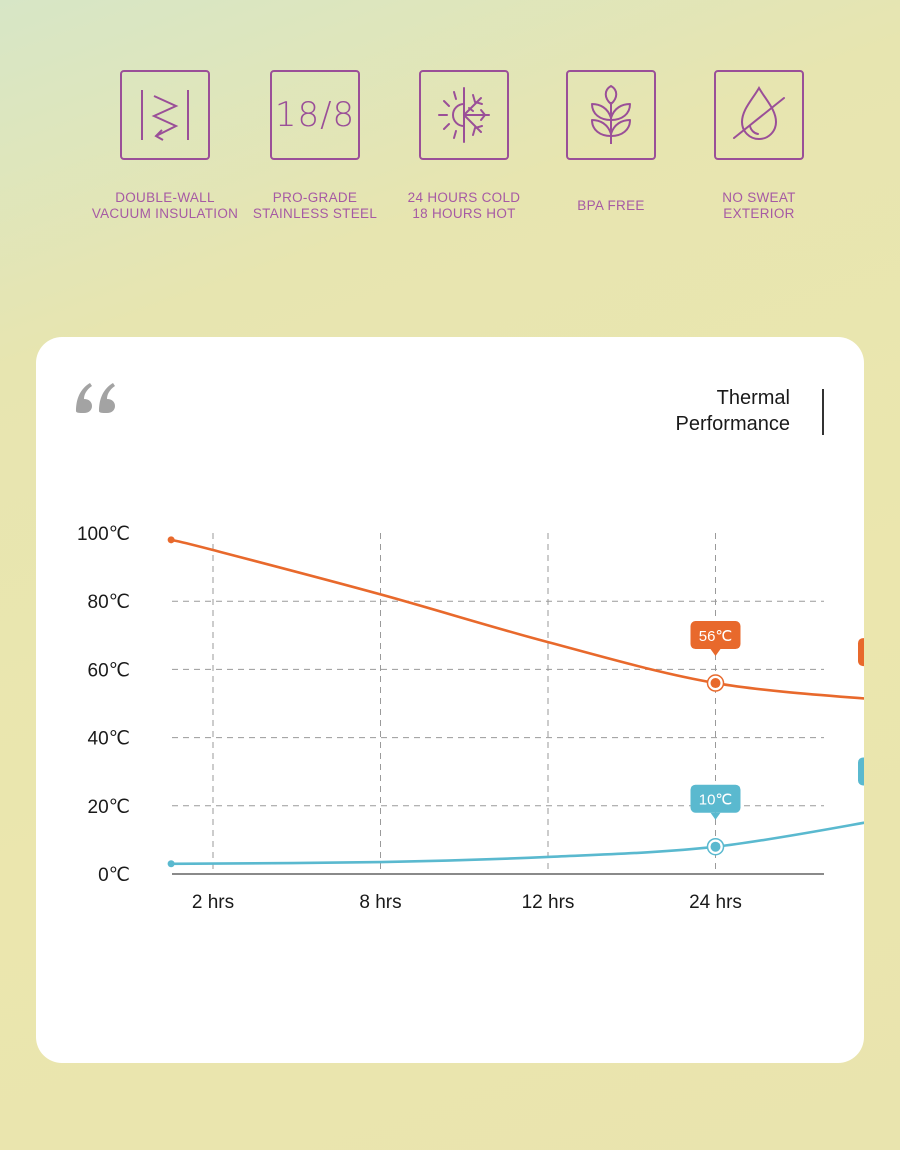 This screenshot has height=1150, width=900. What do you see at coordinates (95, 398) in the screenshot?
I see `quote-icon` at bounding box center [95, 398].